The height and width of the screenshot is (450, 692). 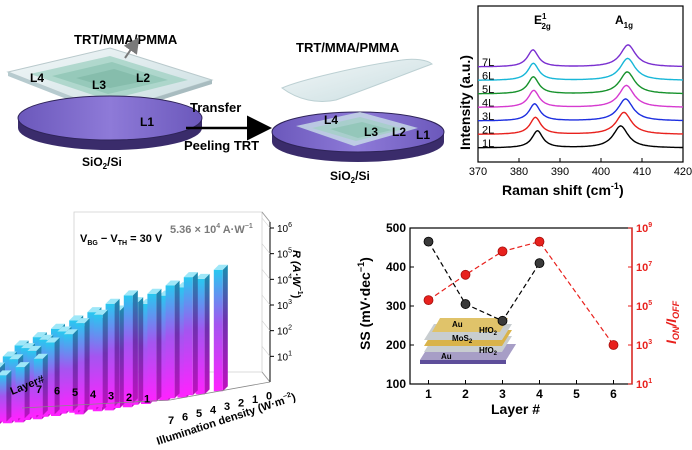 I want to click on bar-L1-I1, so click(x=40, y=384).